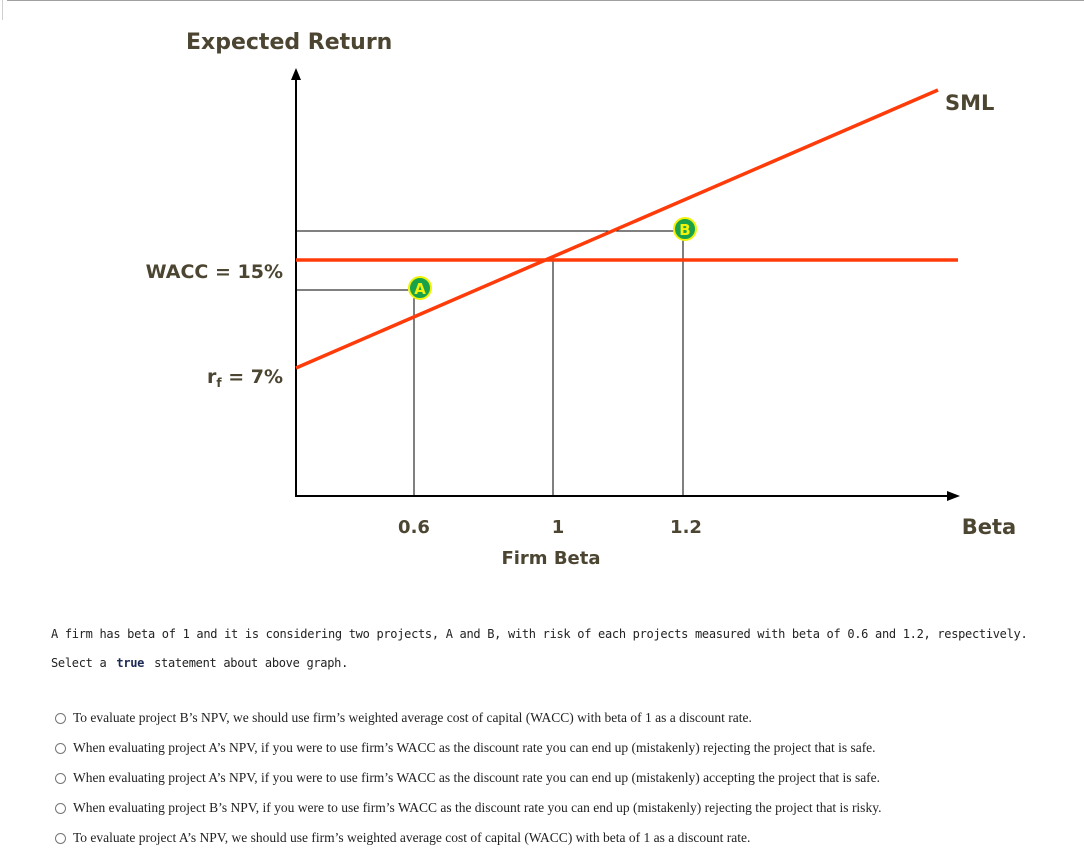 The image size is (1084, 865). I want to click on y-axis-arrow-icon, so click(296, 74).